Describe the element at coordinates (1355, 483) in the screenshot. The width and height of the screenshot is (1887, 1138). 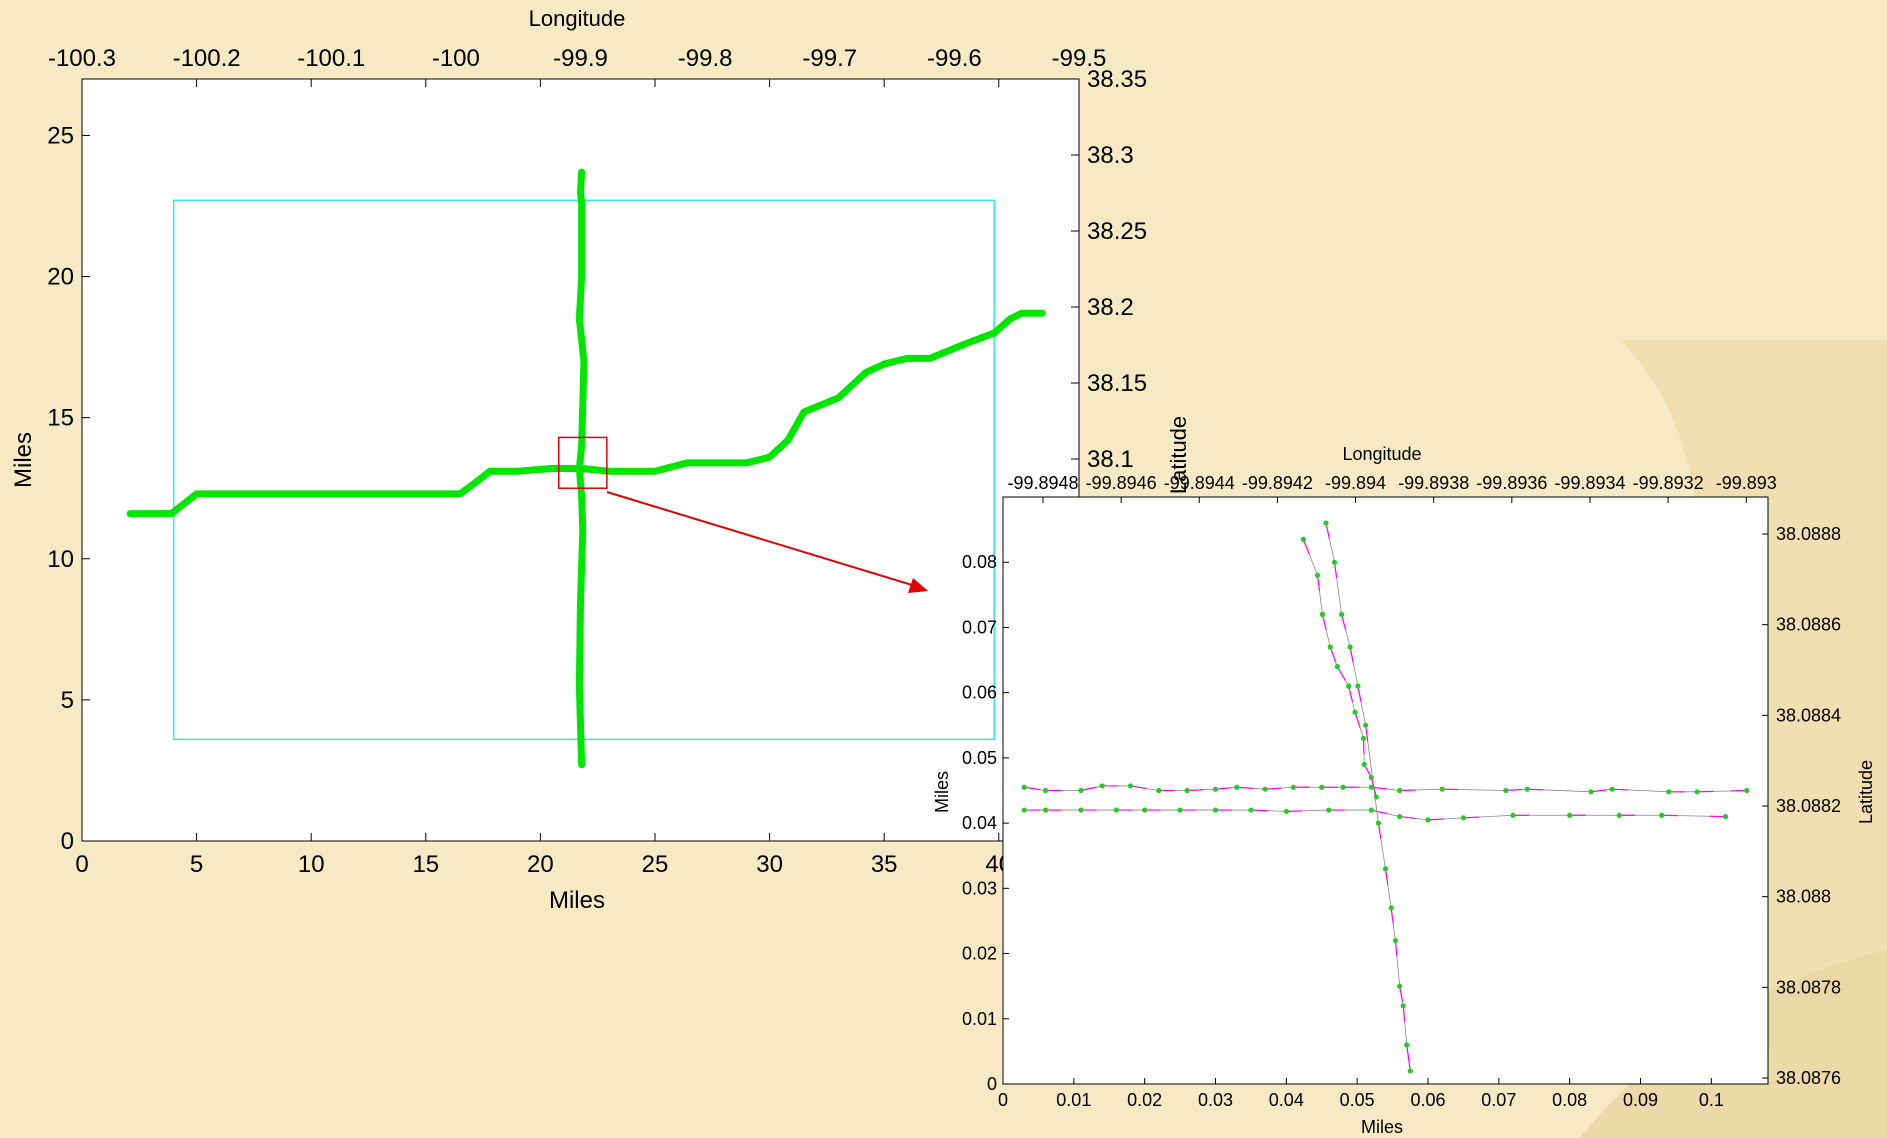
I see `top-tick-label: -99.894` at that location.